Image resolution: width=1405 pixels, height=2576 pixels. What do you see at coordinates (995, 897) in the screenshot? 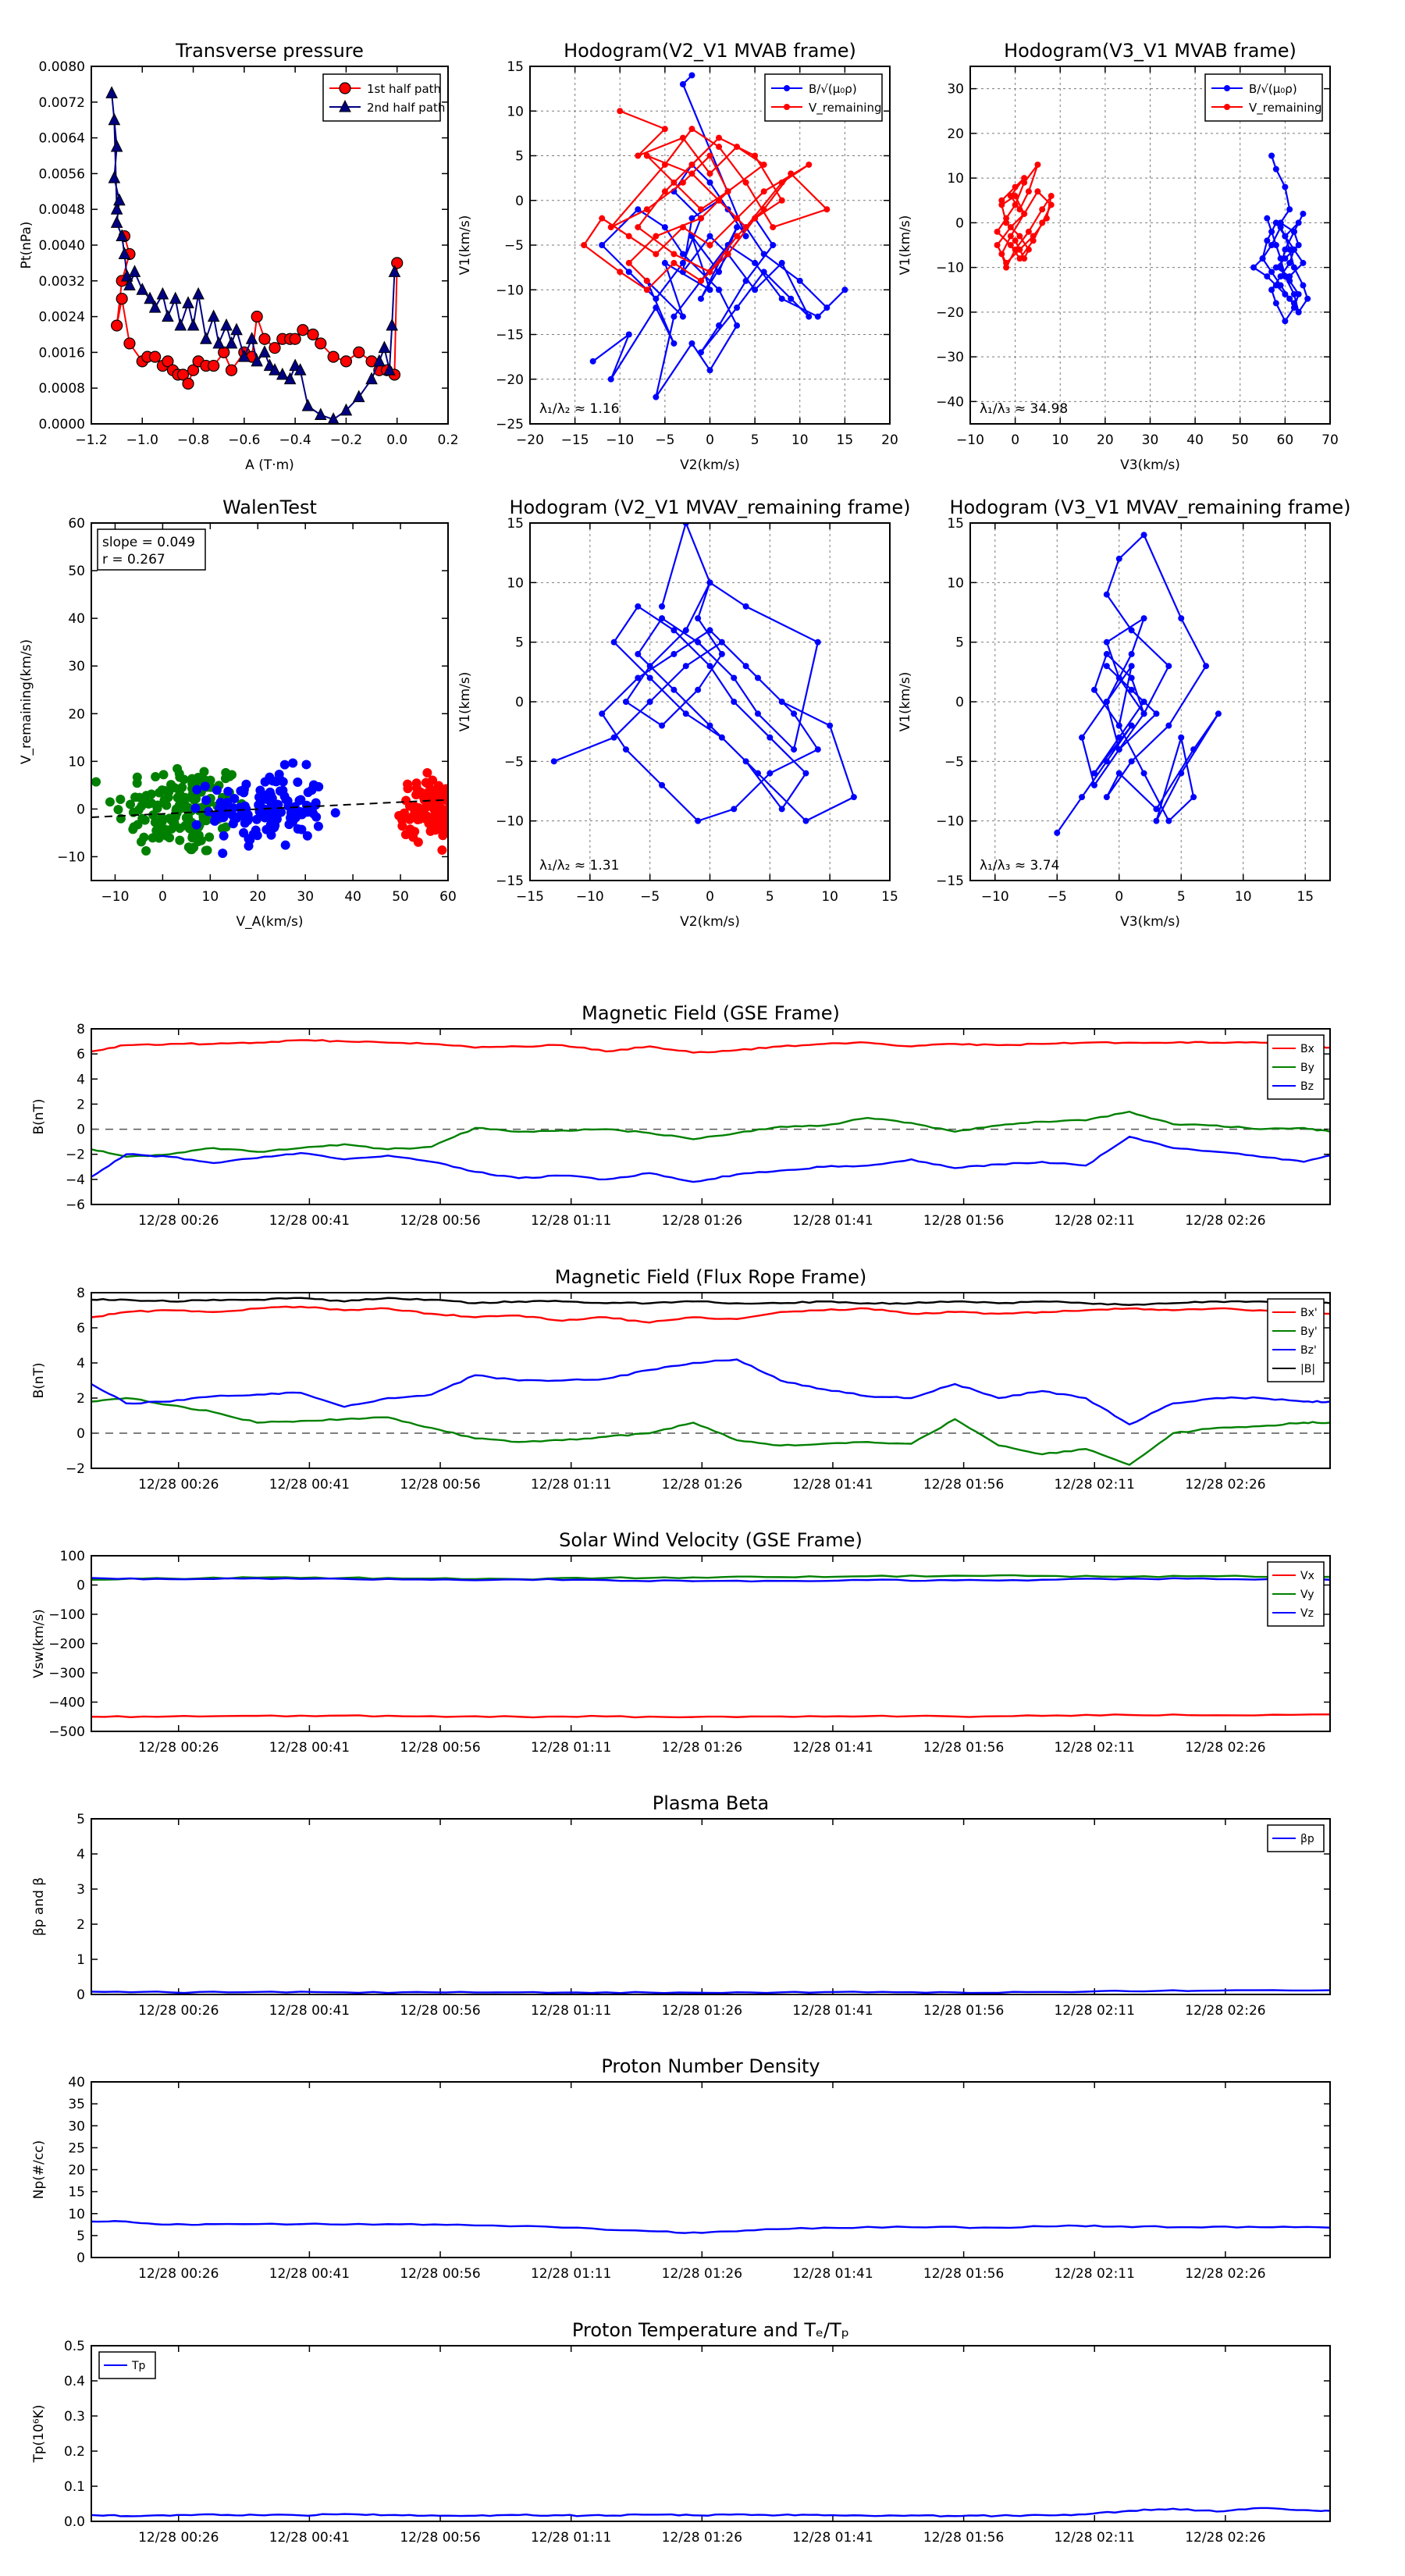
I see `x-tick-label: −10` at bounding box center [995, 897].